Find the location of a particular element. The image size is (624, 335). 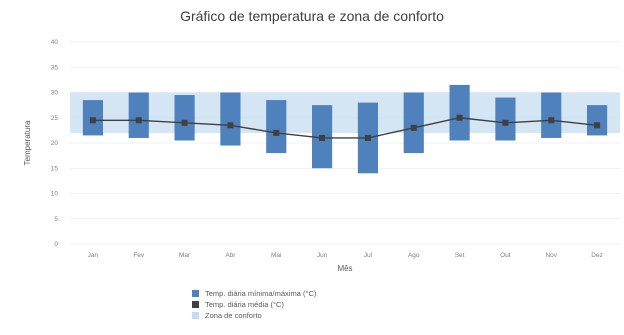

legend-swatch-minmax is located at coordinates (195, 293).